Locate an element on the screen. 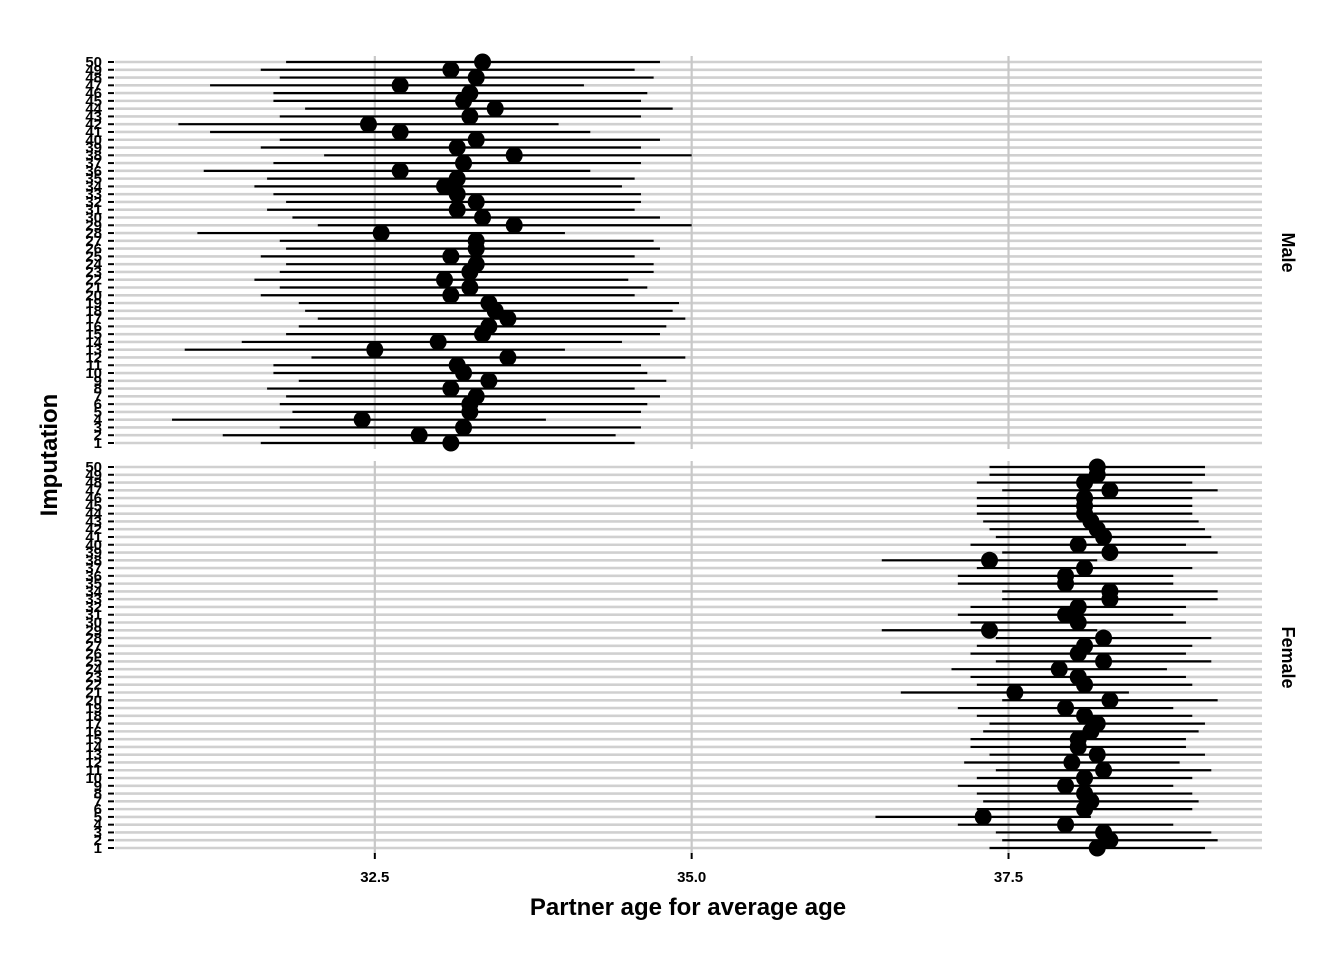 The width and height of the screenshot is (1344, 960). y-tick-label: 26 is located at coordinates (93, 654).